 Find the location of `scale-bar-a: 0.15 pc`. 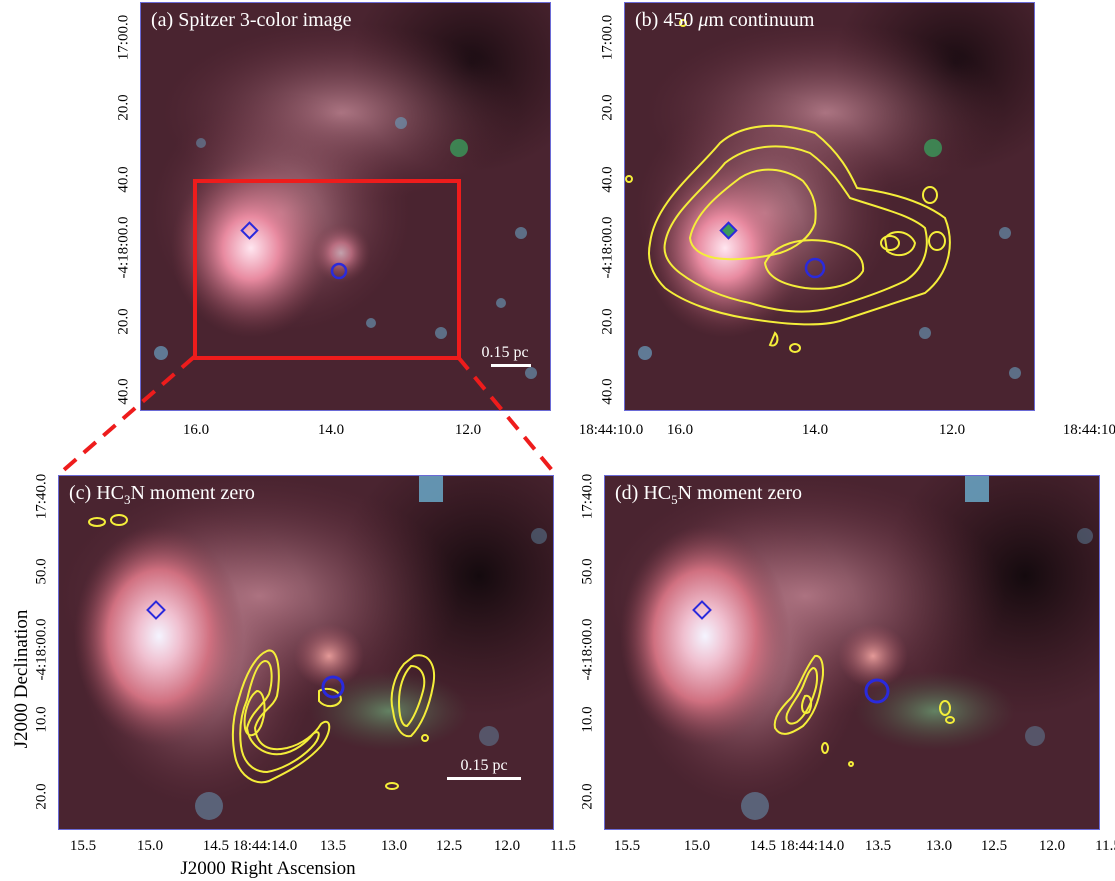

scale-bar-a: 0.15 pc is located at coordinates (505, 355).